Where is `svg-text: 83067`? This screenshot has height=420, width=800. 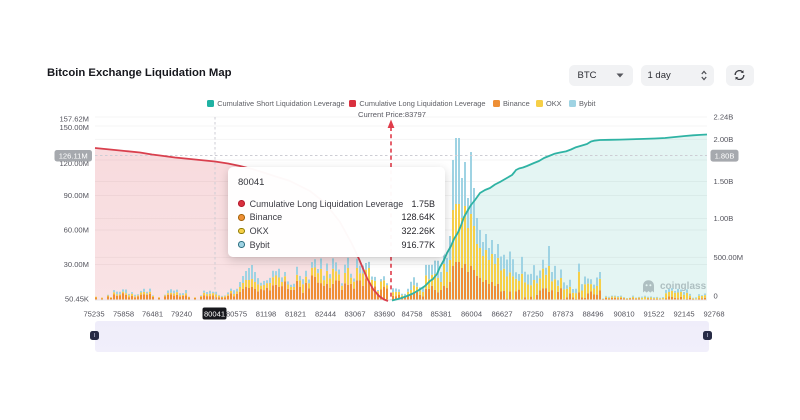 svg-text: 83067 is located at coordinates (354, 314).